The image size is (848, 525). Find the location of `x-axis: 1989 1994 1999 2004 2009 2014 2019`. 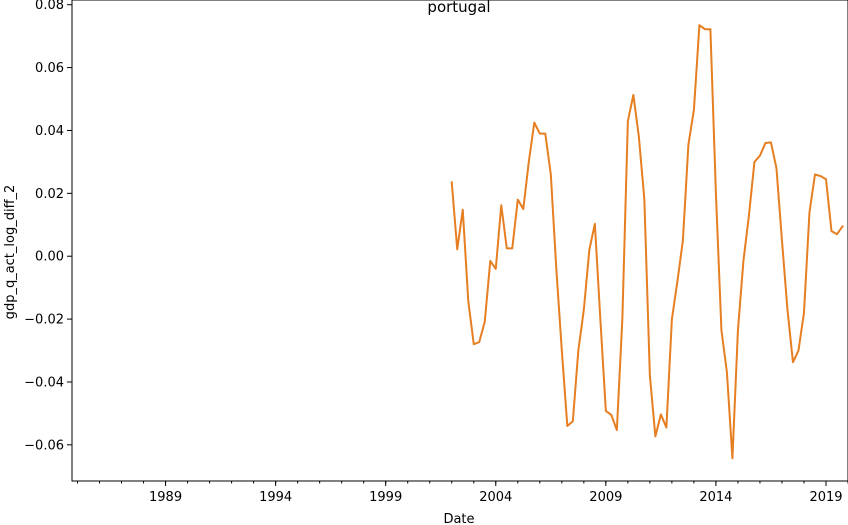

x-axis: 1989 1994 1999 2004 2009 2014 2019 is located at coordinates (462, 493).